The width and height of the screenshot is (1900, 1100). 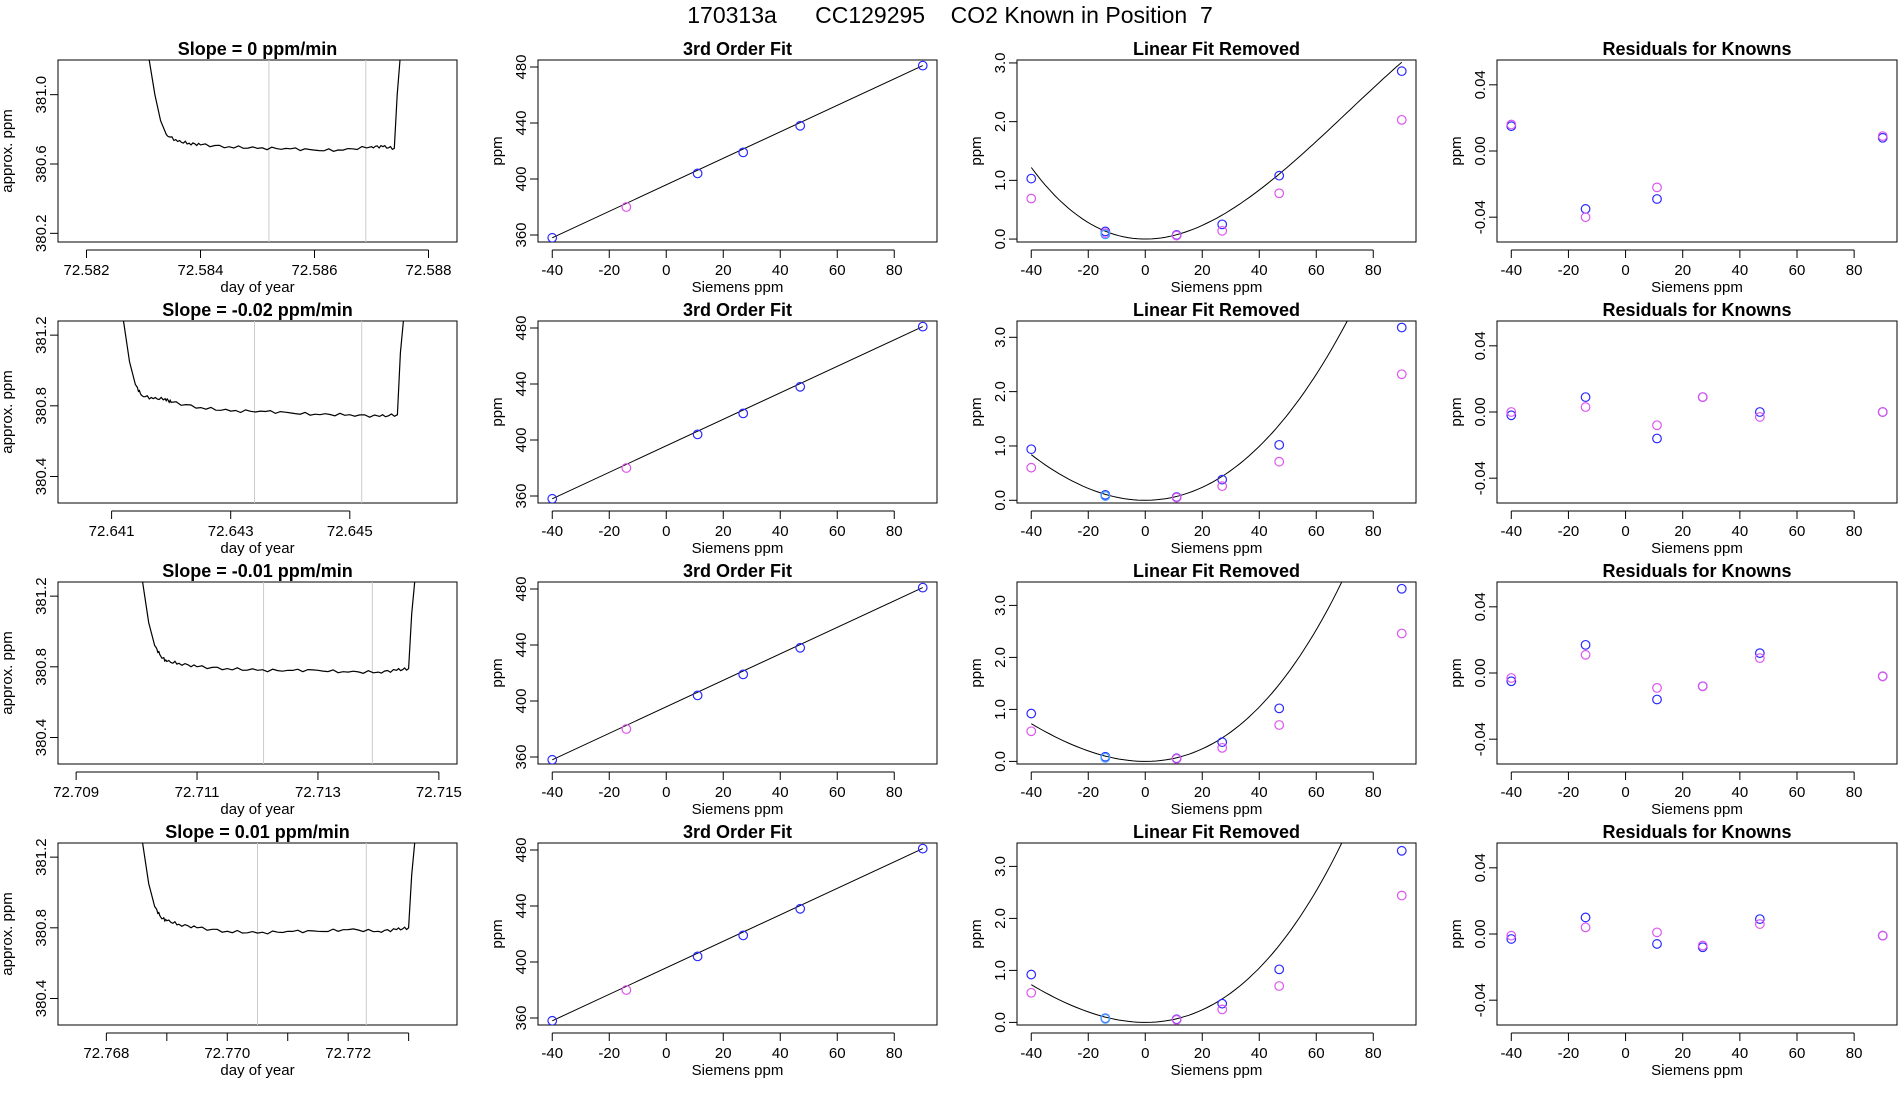 I want to click on x-tick-label: 72.711, so click(x=197, y=792).